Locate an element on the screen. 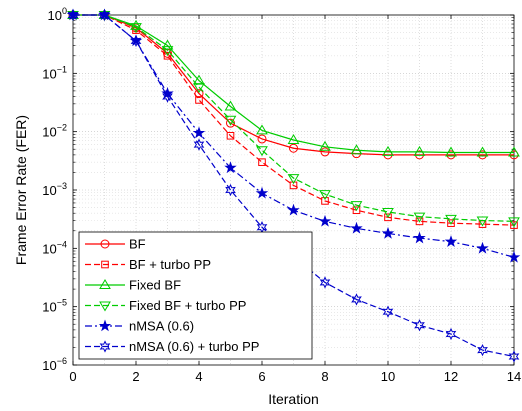  legend-item: nMSA (0.6) + turbo PP is located at coordinates (172, 346).